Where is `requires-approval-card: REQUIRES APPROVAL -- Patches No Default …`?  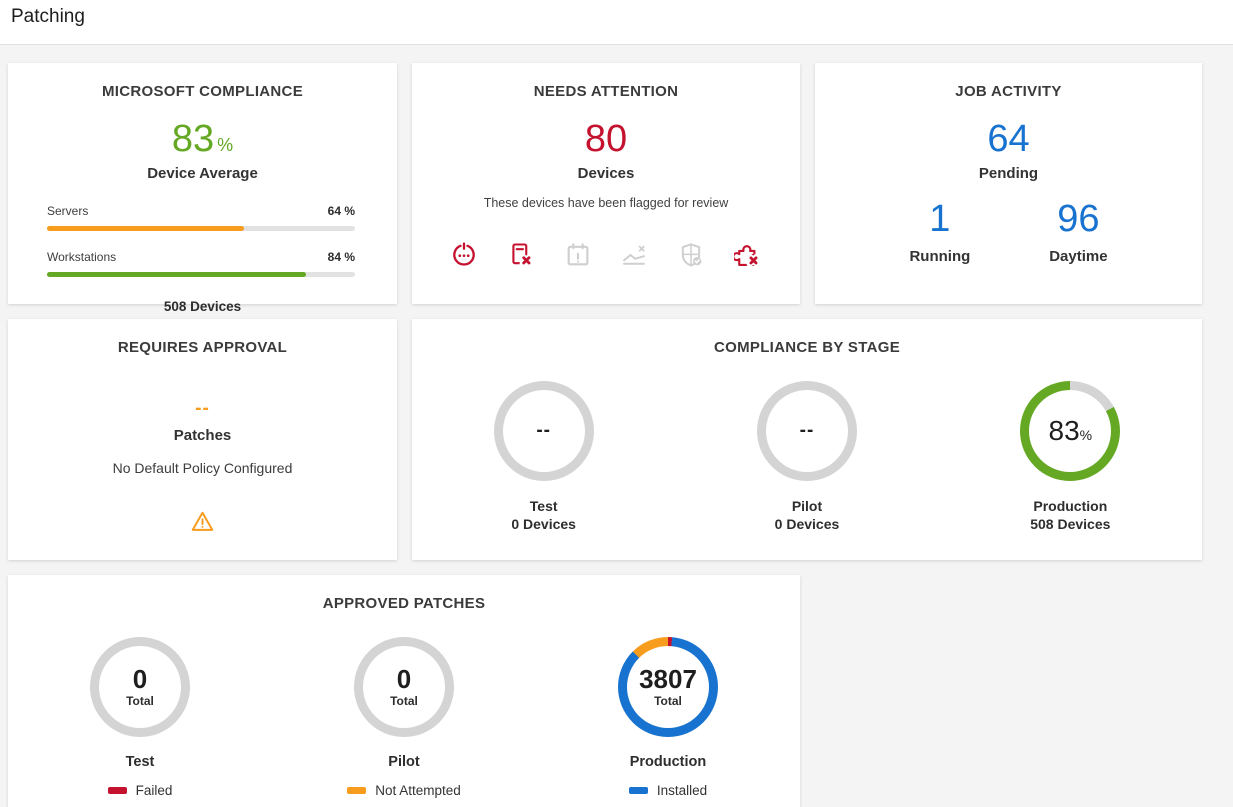
requires-approval-card: REQUIRES APPROVAL -- Patches No Default … is located at coordinates (202, 439).